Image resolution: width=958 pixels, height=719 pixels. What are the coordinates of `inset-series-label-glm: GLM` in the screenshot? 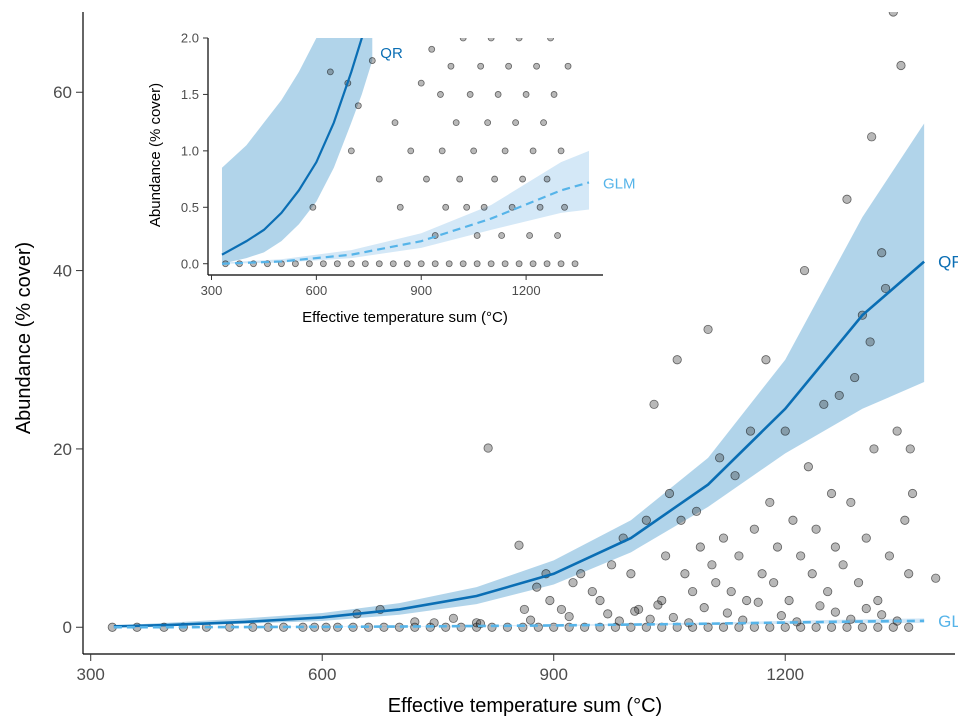 It's located at (619, 183).